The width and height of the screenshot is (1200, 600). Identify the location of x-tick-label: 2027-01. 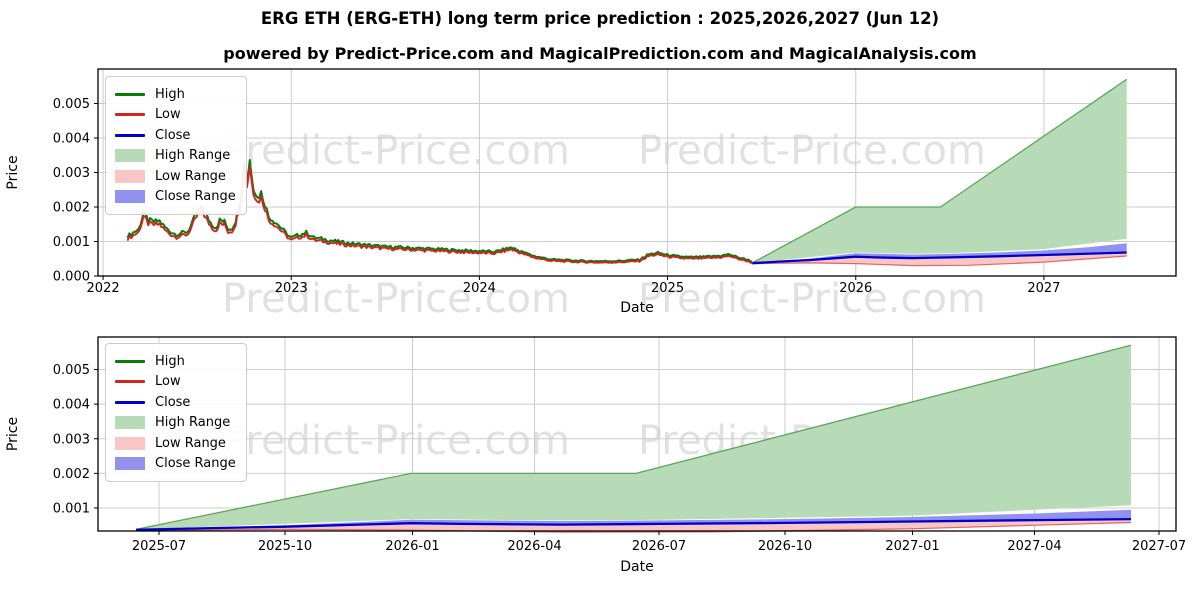
(912, 546).